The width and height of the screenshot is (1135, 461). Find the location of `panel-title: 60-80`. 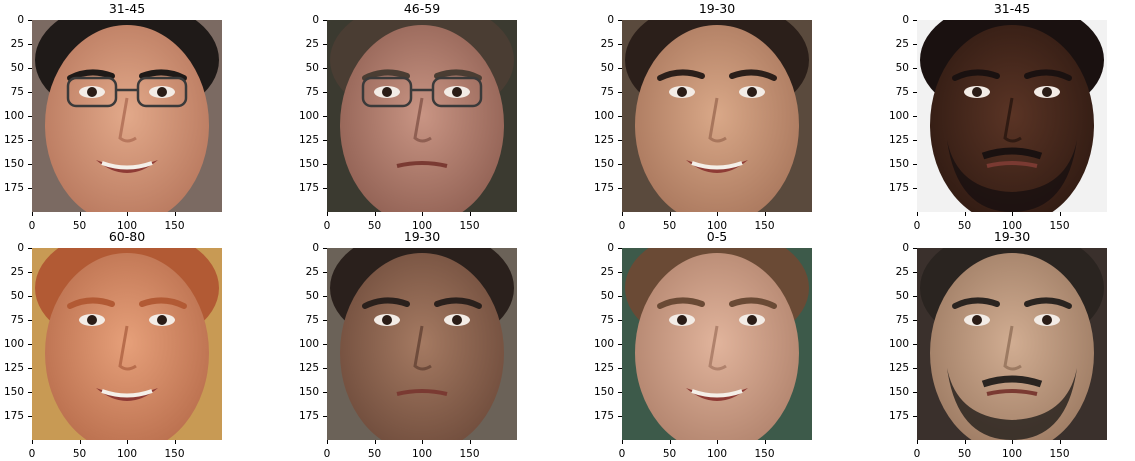

panel-title: 60-80 is located at coordinates (127, 236).